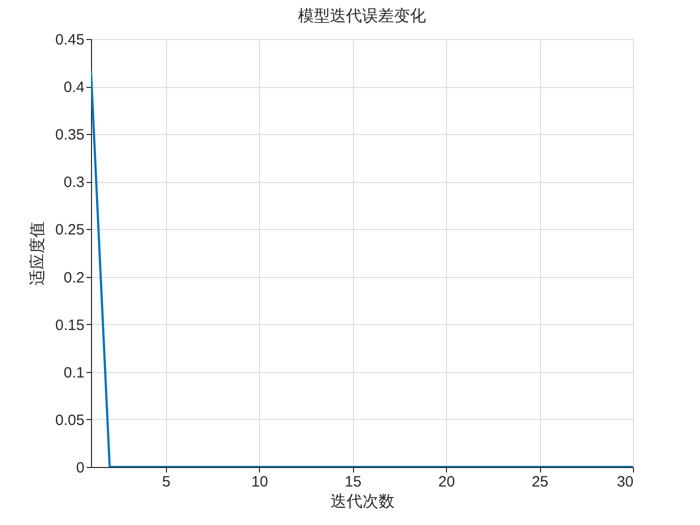  Describe the element at coordinates (362, 501) in the screenshot. I see `x-axis-title: 迭代次数` at that location.